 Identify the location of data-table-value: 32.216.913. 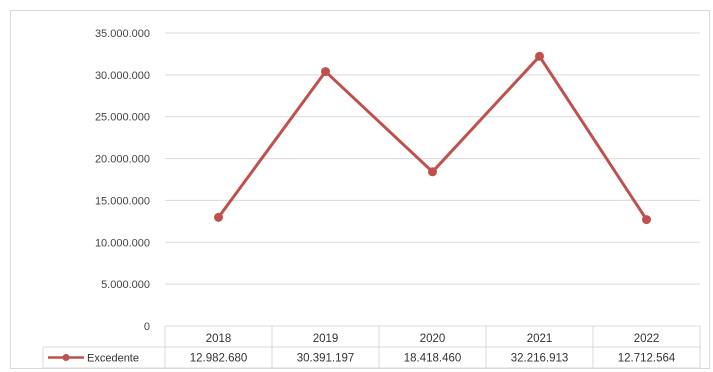
(540, 359).